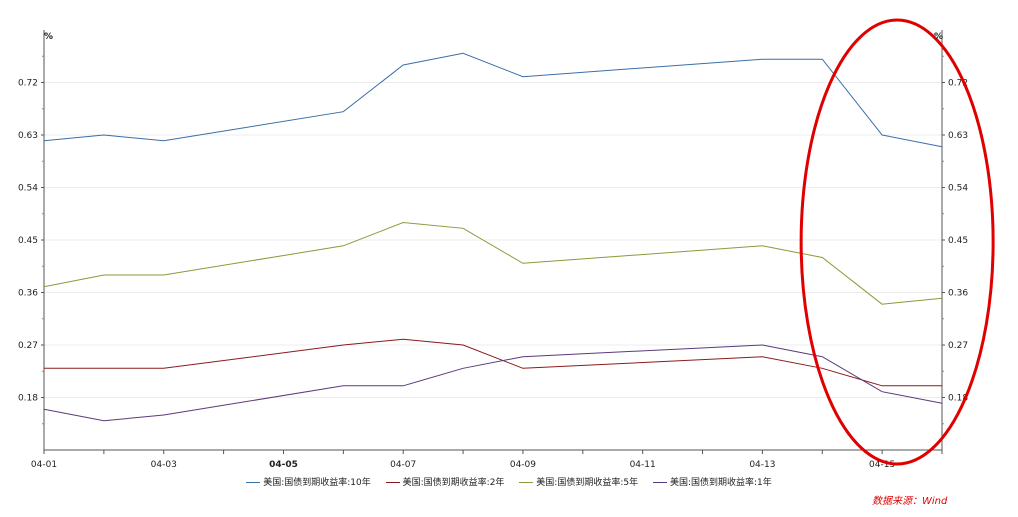 Image resolution: width=1018 pixels, height=517 pixels. Describe the element at coordinates (283, 465) in the screenshot. I see `x-tick-label: 04-05` at that location.